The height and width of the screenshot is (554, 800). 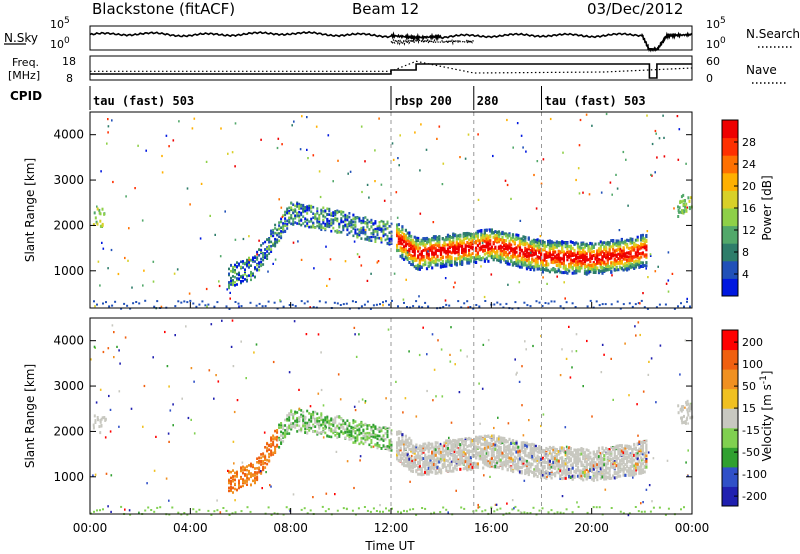 What do you see at coordinates (391, 41) in the screenshot?
I see `noise-series-n-sky` at bounding box center [391, 41].